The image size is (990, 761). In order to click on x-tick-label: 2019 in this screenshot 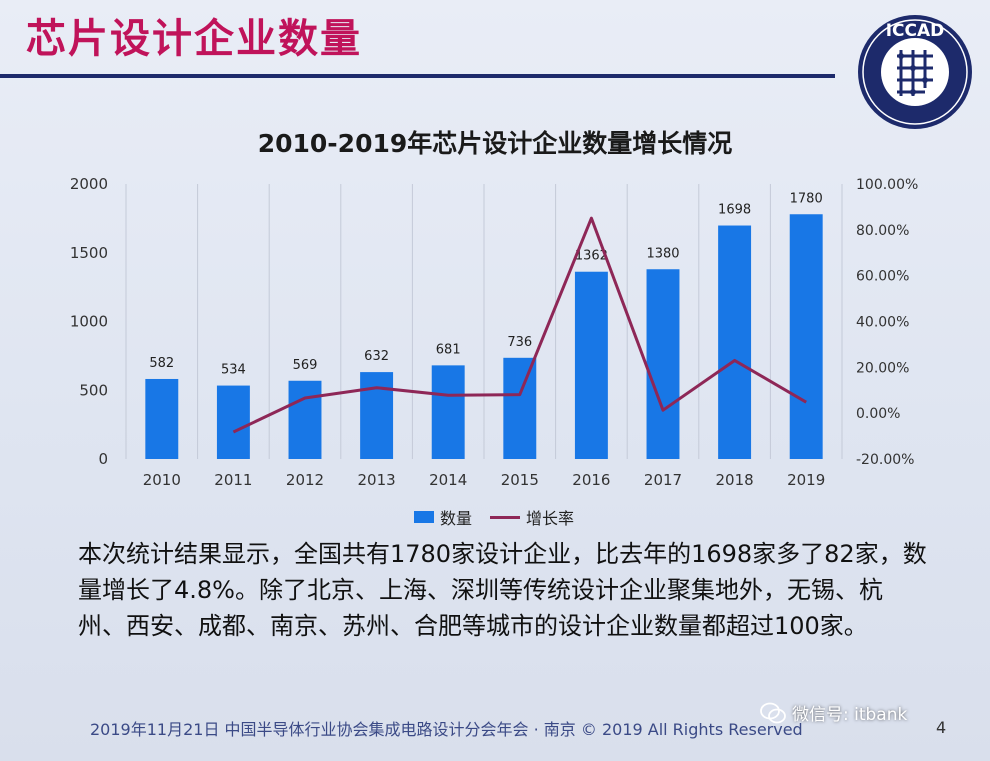, I will do `click(806, 480)`.